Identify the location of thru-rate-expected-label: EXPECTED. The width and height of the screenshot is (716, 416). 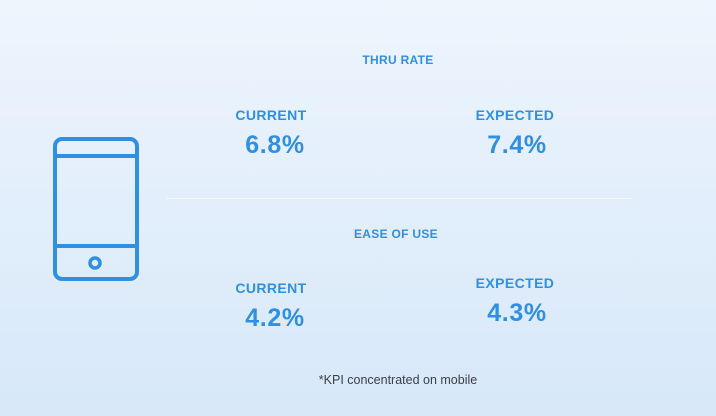
(515, 115).